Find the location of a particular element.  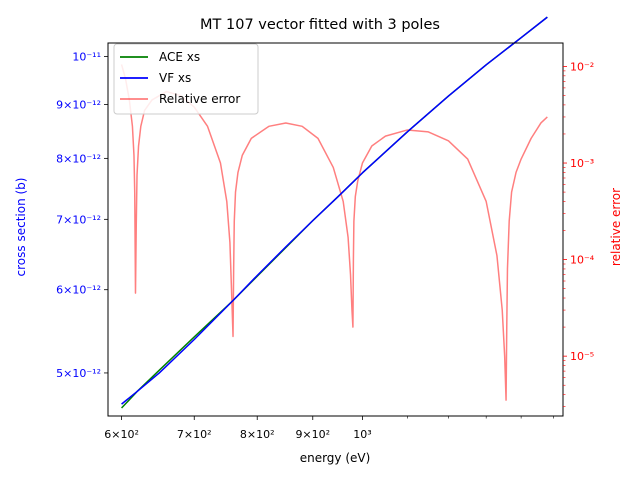

y-left-tick-label: 10⁻¹¹ is located at coordinates (86, 56).